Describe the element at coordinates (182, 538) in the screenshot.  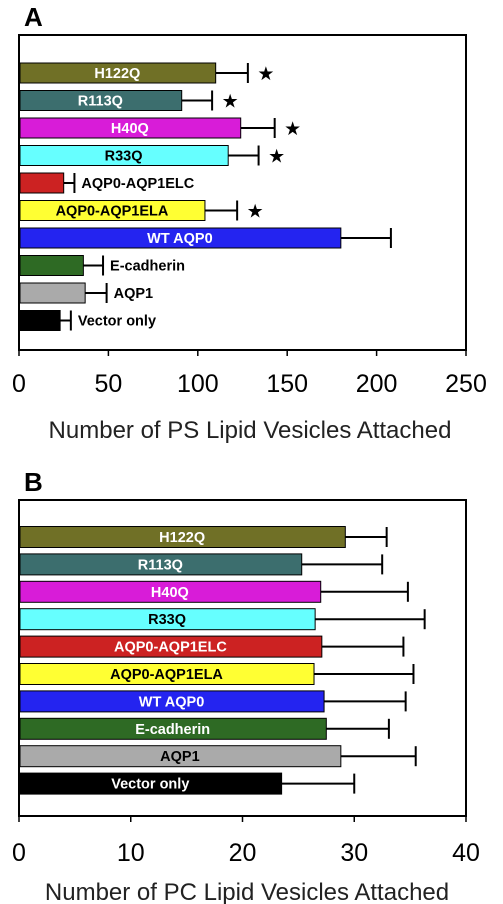
I see `panel-b-bar-label-h122q: H122Q` at that location.